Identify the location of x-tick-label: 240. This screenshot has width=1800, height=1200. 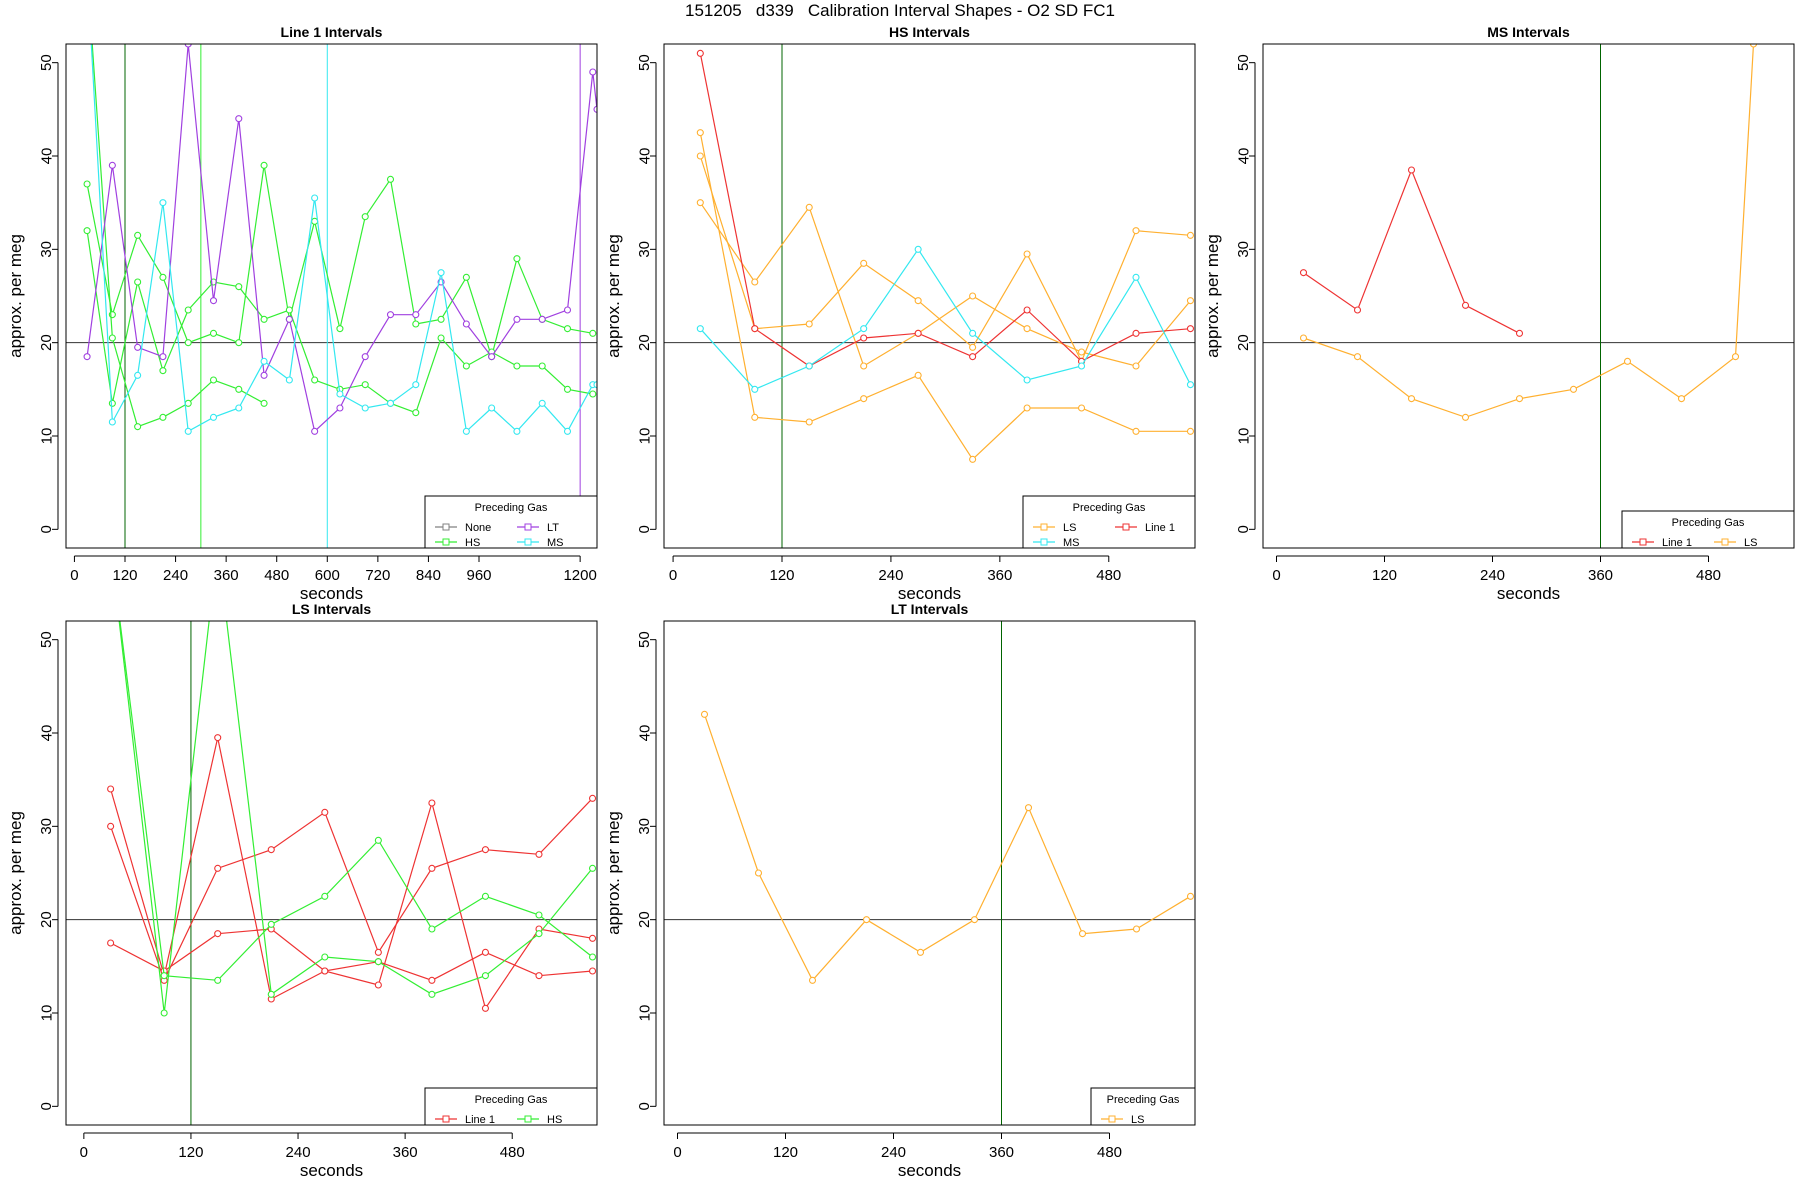
(298, 1152).